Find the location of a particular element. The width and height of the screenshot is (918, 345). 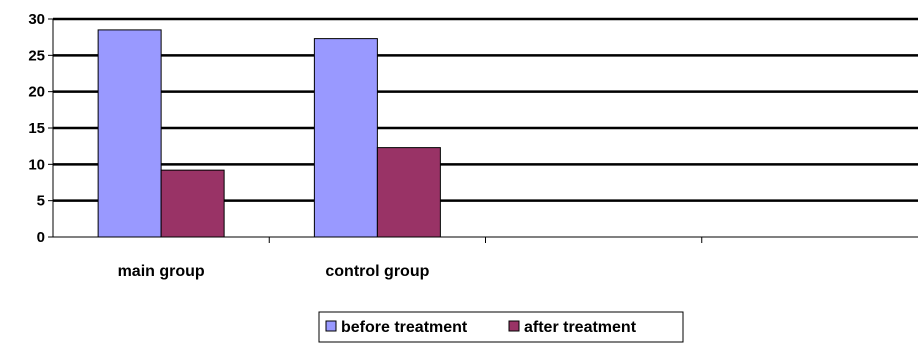

category-label: main group is located at coordinates (161, 271).